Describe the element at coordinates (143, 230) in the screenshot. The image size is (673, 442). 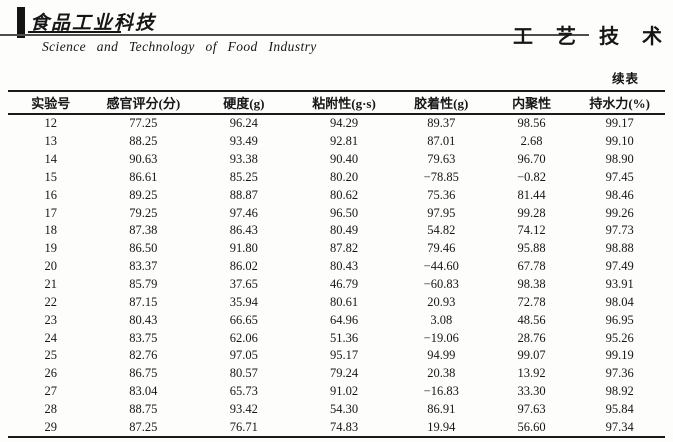
I see `table-cell: 87.38` at that location.